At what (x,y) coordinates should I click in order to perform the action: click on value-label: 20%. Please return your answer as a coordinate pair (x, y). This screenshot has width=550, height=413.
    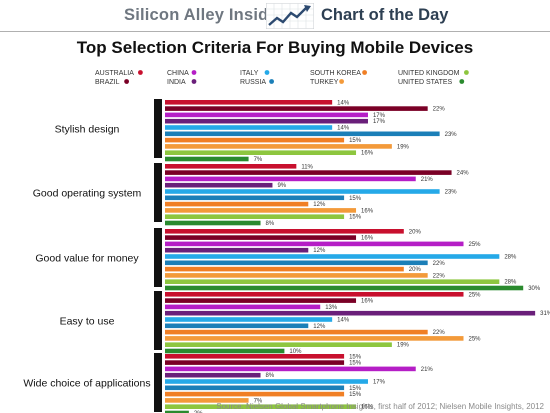
    Looking at the image, I should click on (415, 270).